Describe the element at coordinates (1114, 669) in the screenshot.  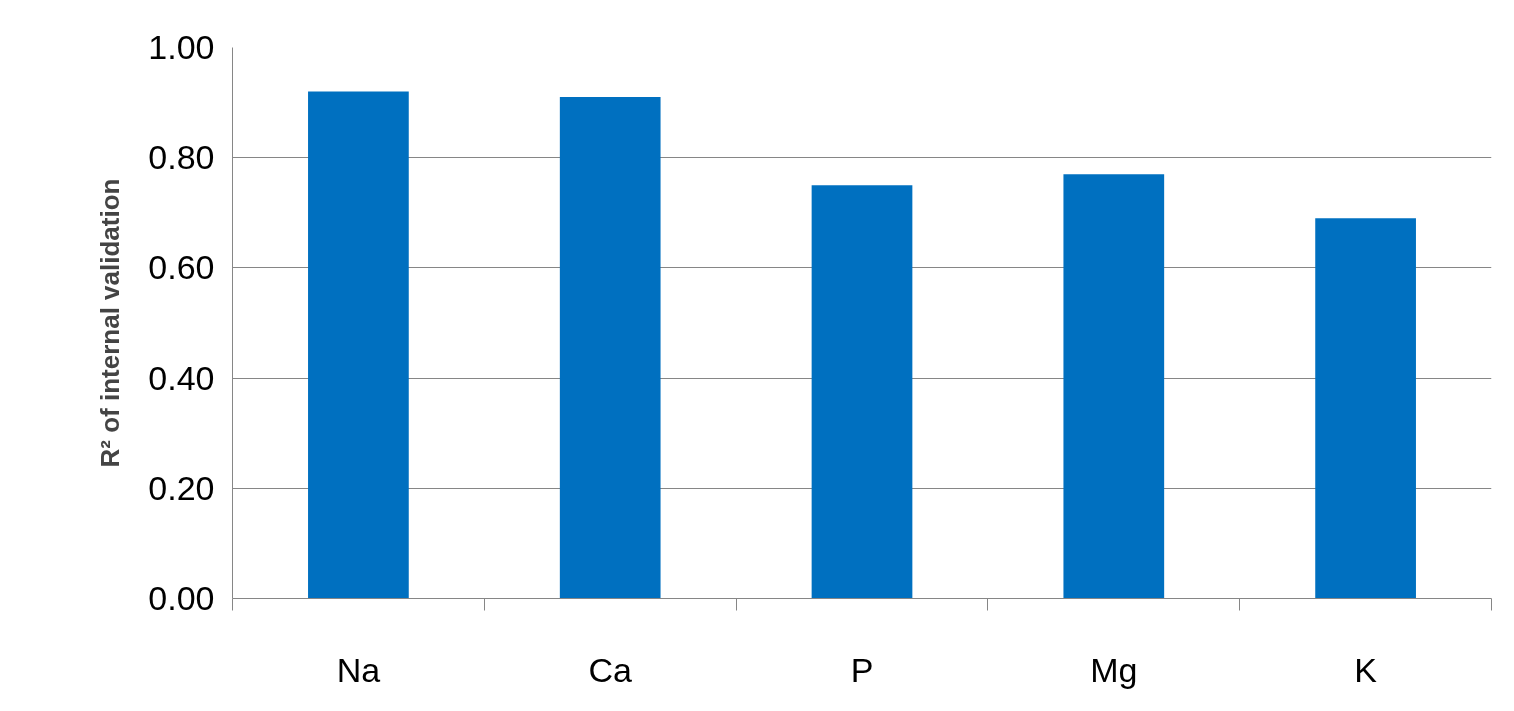
I see `x-tick-label: Mg` at that location.